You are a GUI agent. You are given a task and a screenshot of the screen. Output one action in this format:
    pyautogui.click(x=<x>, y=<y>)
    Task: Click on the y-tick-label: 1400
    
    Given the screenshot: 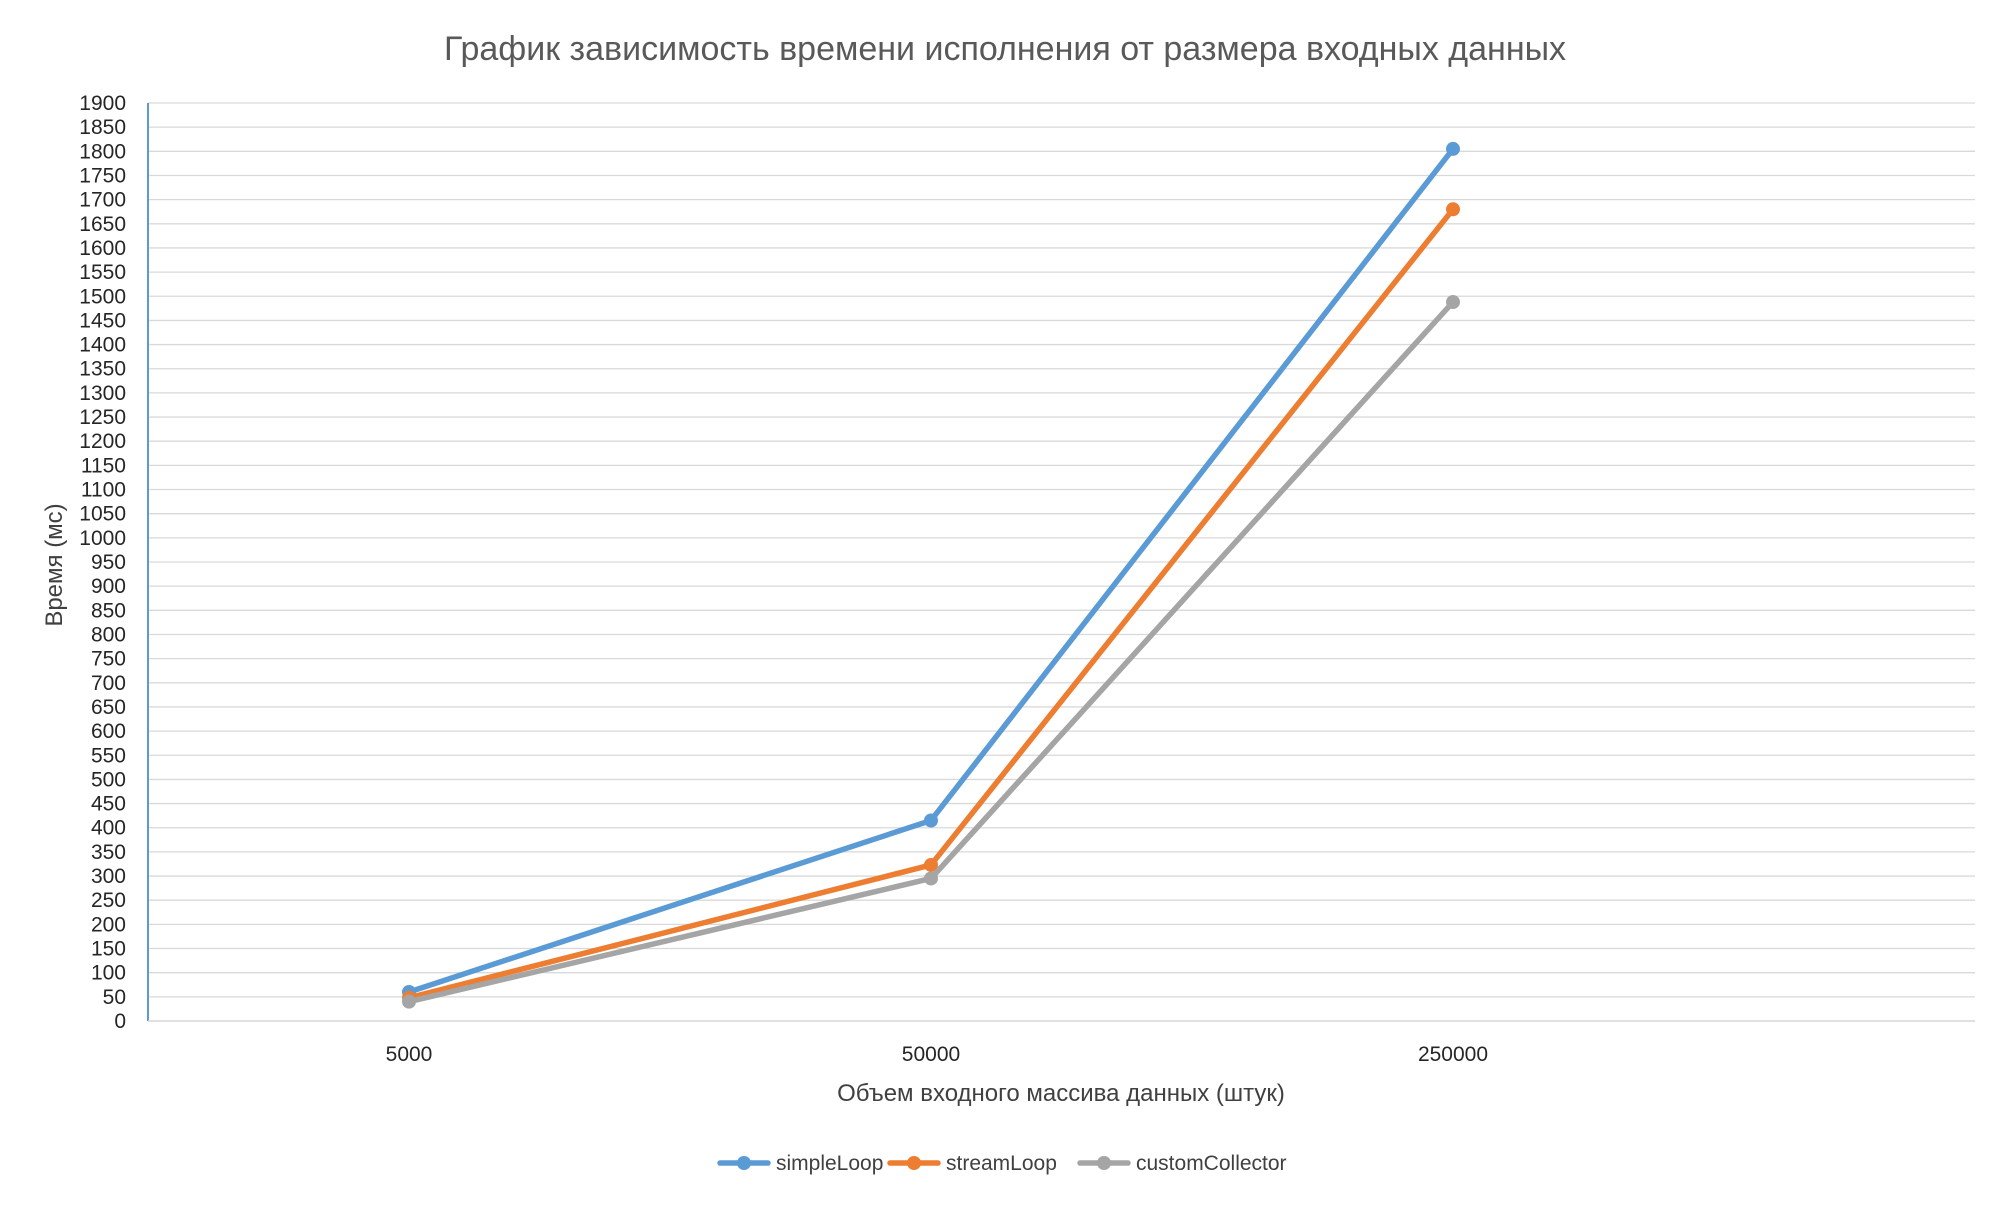 What is the action you would take?
    pyautogui.click(x=102, y=345)
    